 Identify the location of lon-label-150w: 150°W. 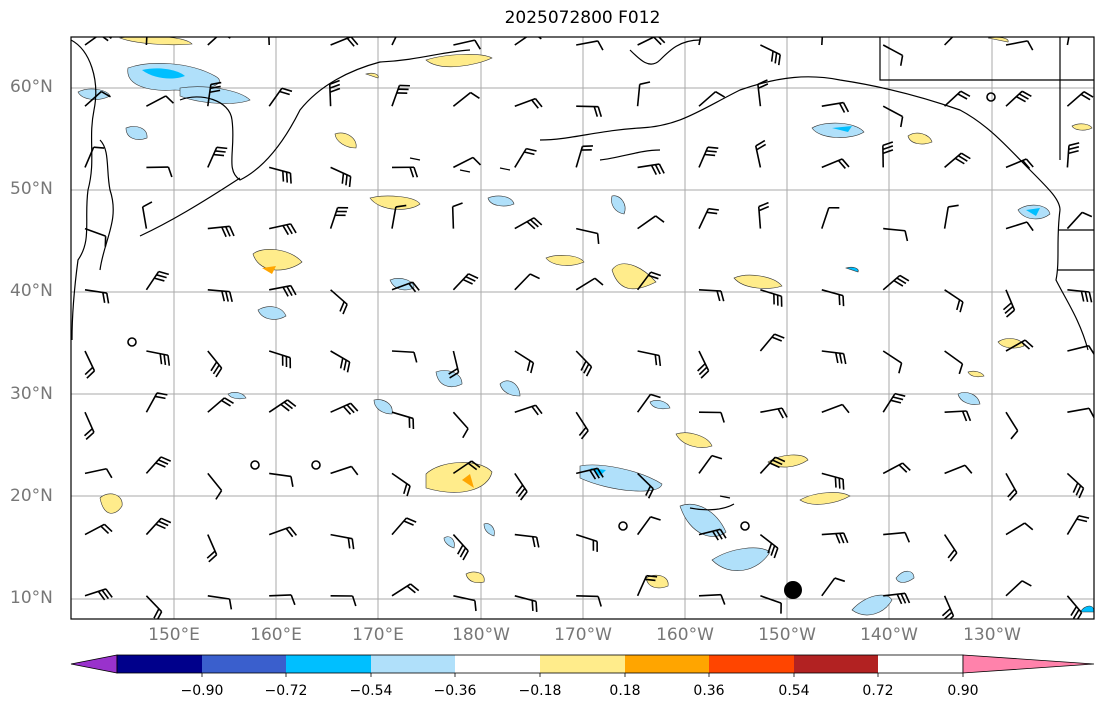
(787, 635).